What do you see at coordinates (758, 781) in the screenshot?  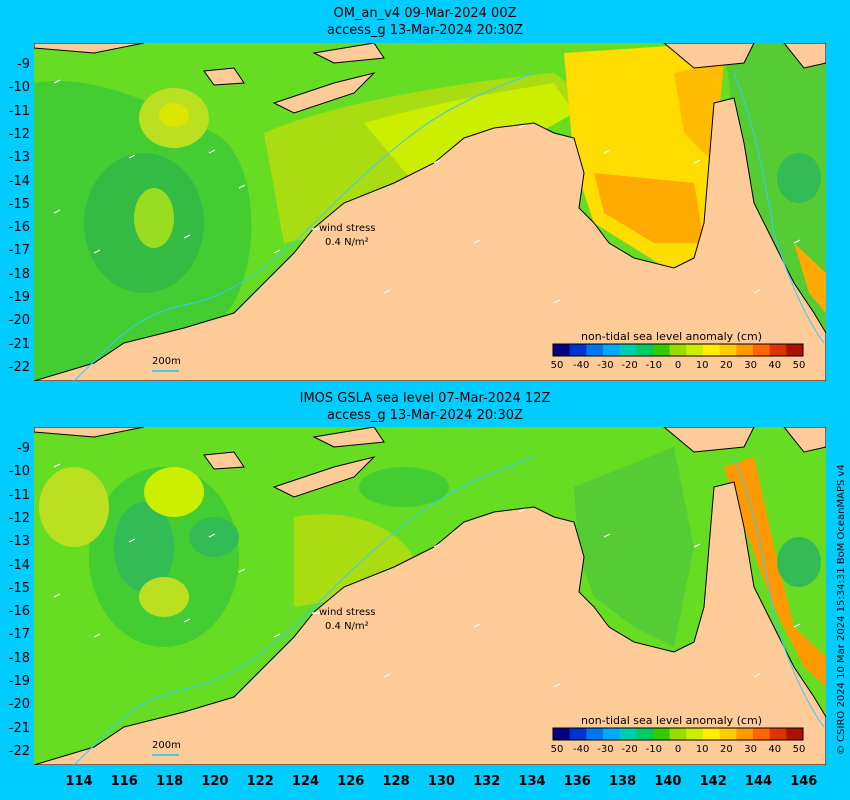 I see `x-tick-label: 144` at bounding box center [758, 781].